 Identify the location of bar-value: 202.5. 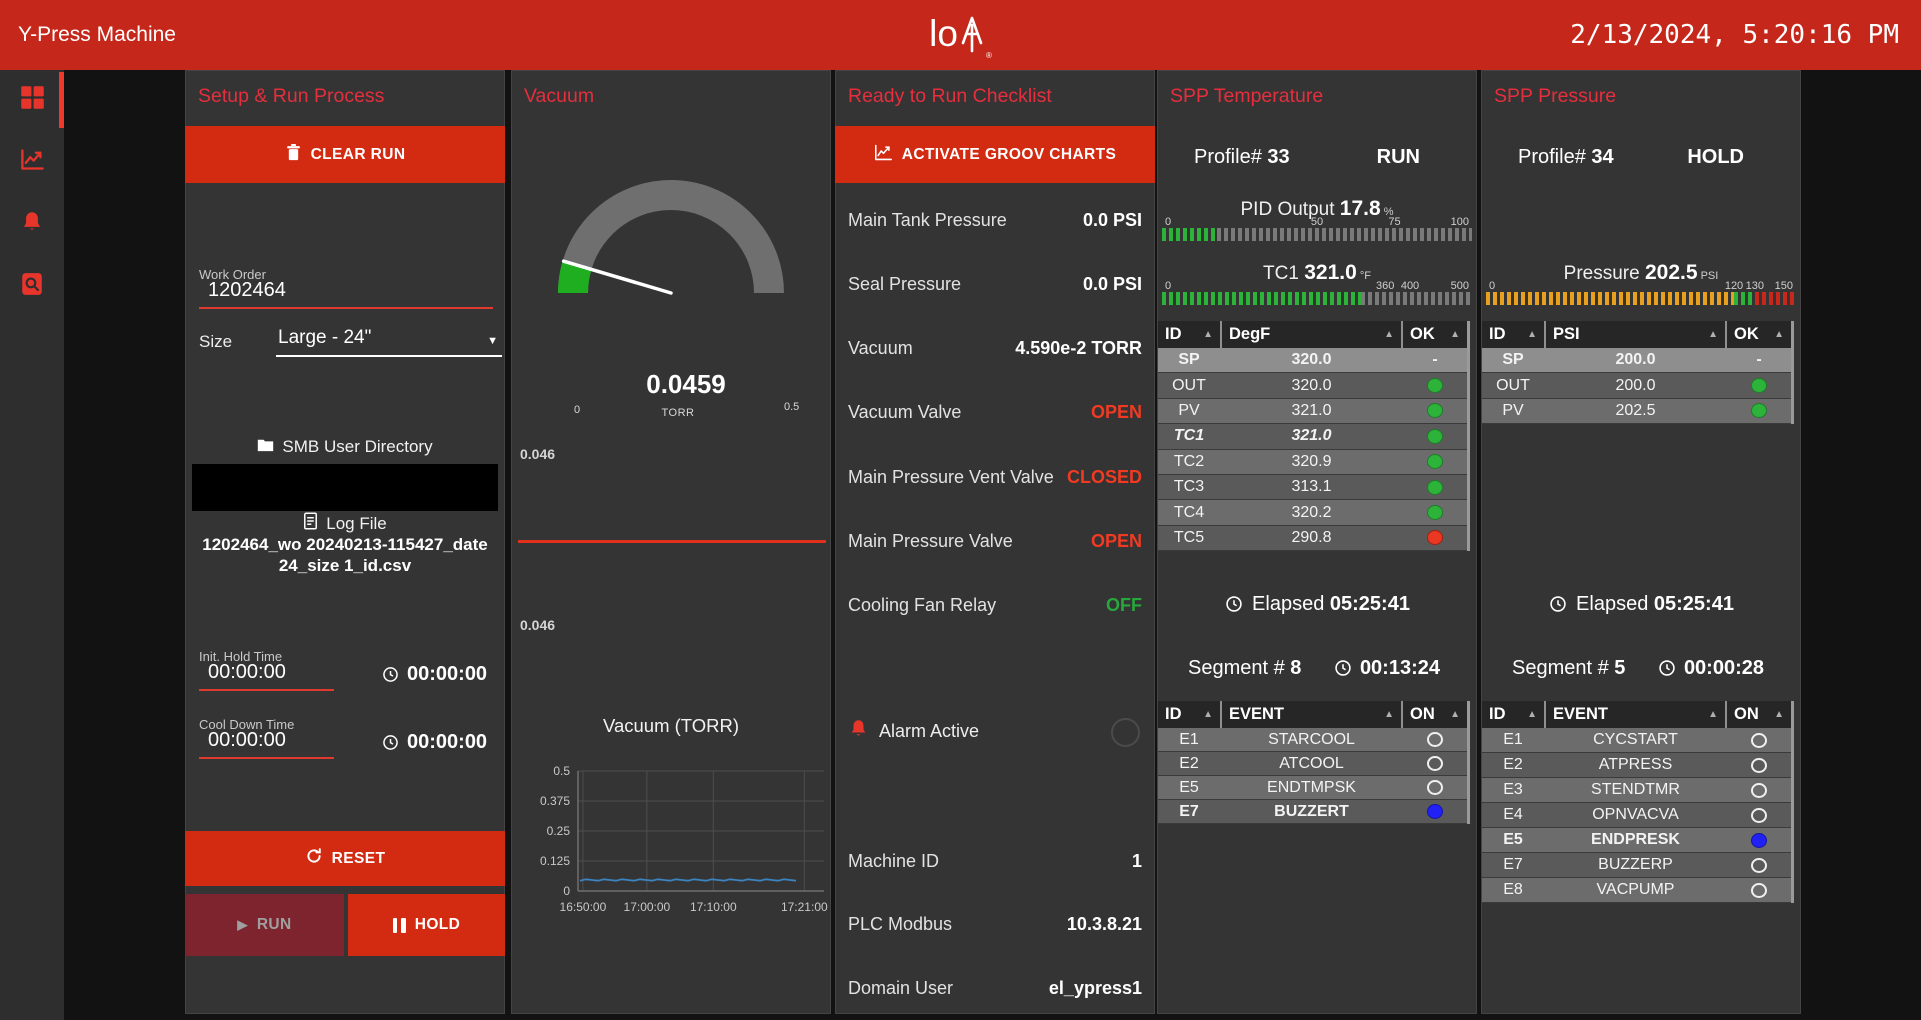
(1671, 272).